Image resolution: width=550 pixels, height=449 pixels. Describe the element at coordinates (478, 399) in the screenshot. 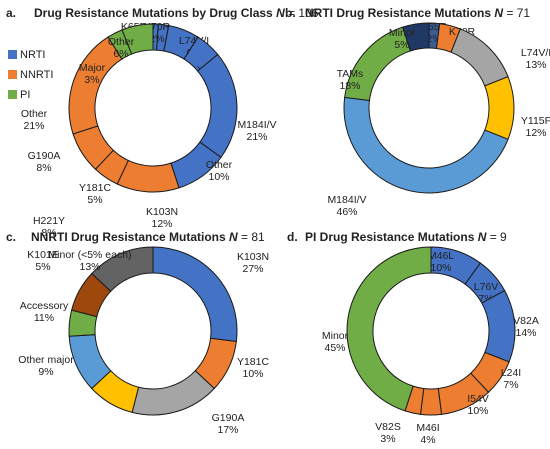

I see `slice-name: I54V` at that location.